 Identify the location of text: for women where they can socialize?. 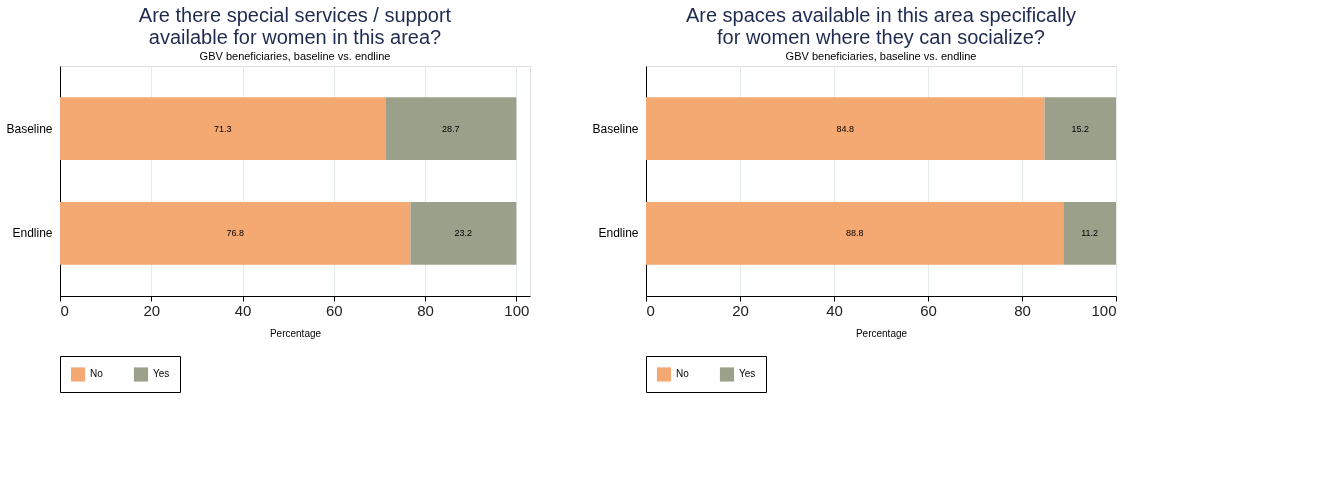
(881, 37).